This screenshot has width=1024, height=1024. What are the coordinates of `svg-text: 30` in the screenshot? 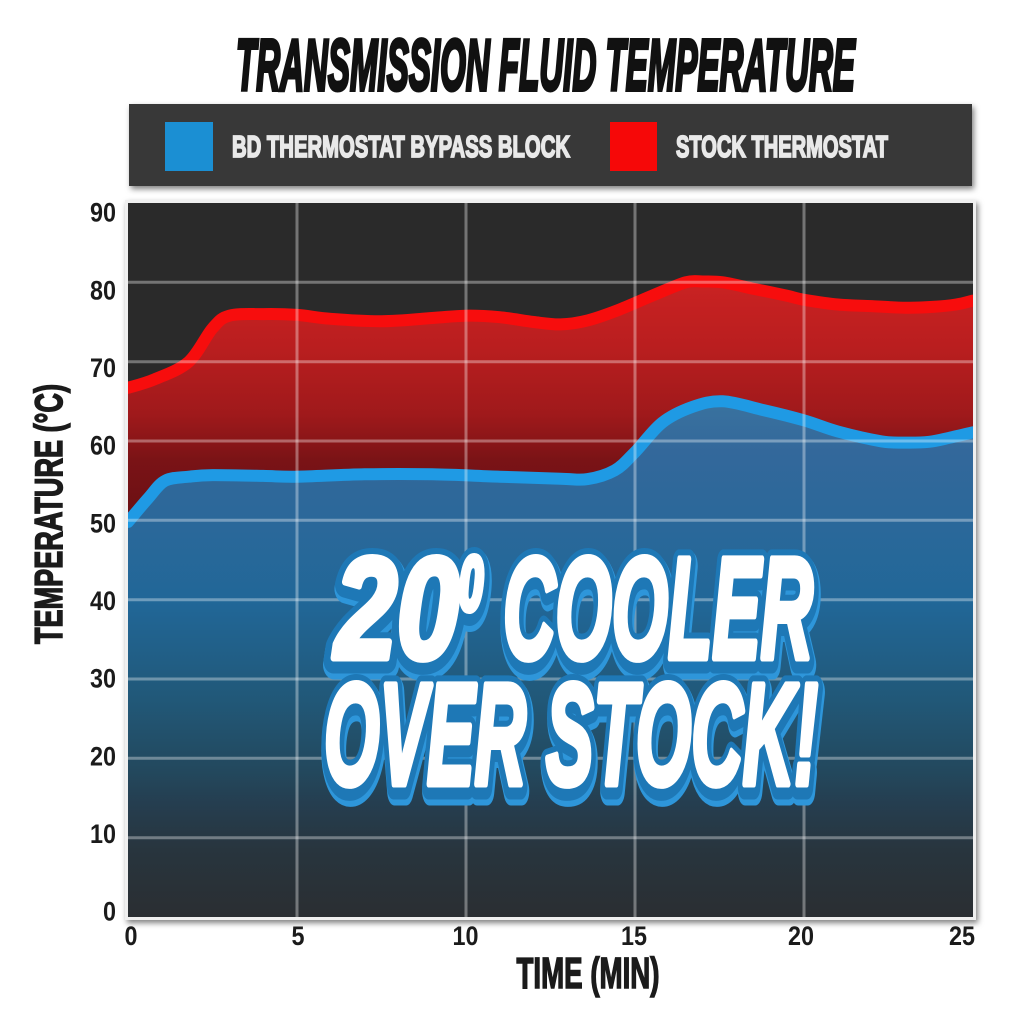 It's located at (103, 679).